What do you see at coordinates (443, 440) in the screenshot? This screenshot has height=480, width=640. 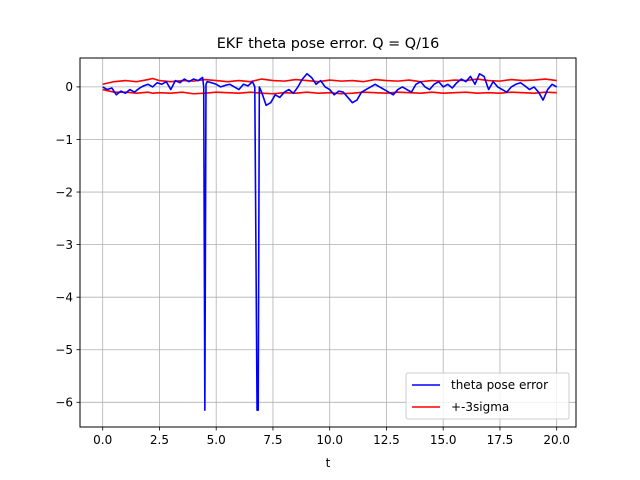 I see `x-tick-label: 15.0` at bounding box center [443, 440].